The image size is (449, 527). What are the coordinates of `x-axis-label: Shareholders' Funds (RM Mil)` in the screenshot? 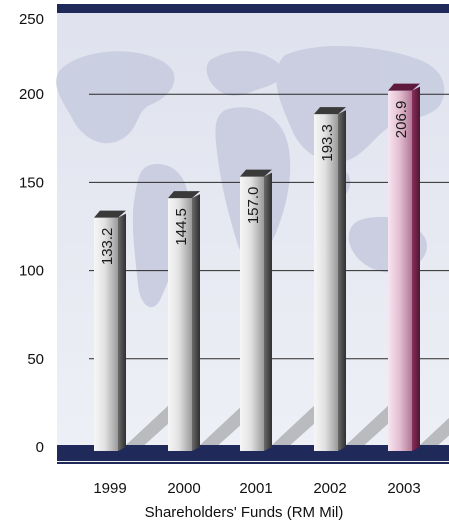 It's located at (244, 512).